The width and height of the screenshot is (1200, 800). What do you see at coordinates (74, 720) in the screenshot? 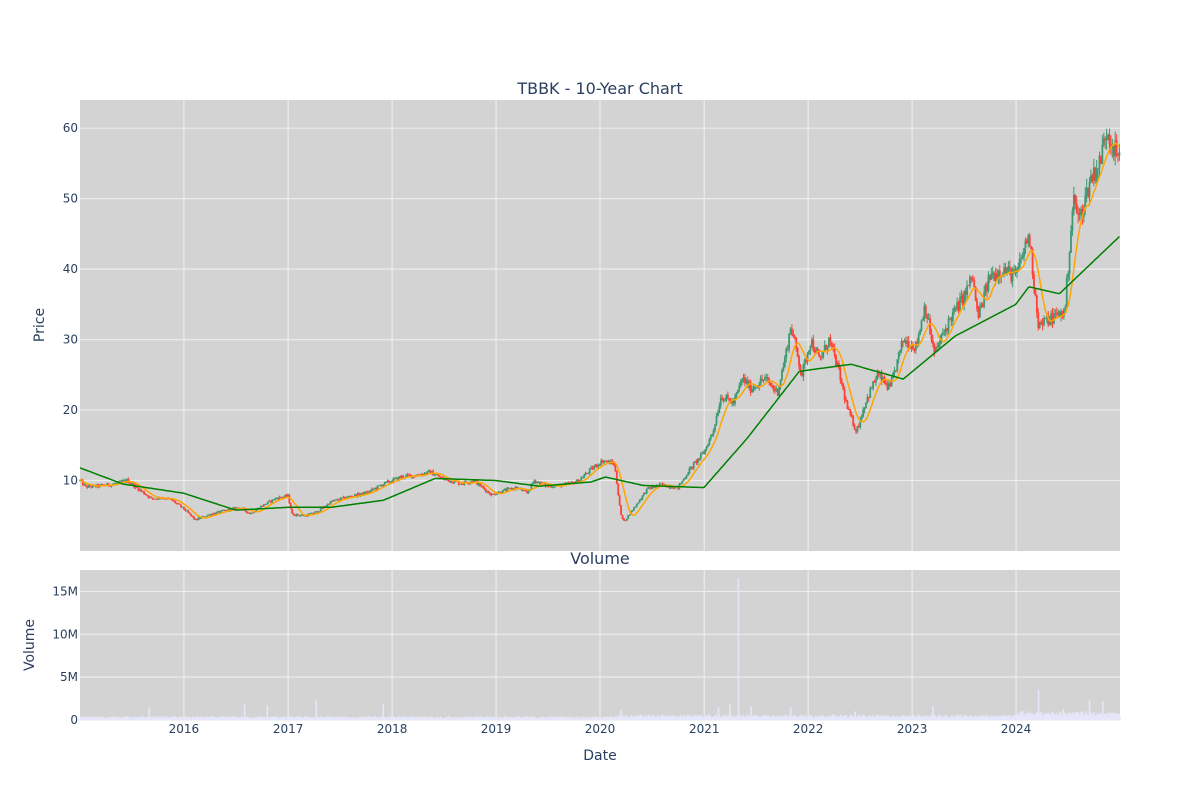
I see `volume-y-tick-label: 0` at bounding box center [74, 720].